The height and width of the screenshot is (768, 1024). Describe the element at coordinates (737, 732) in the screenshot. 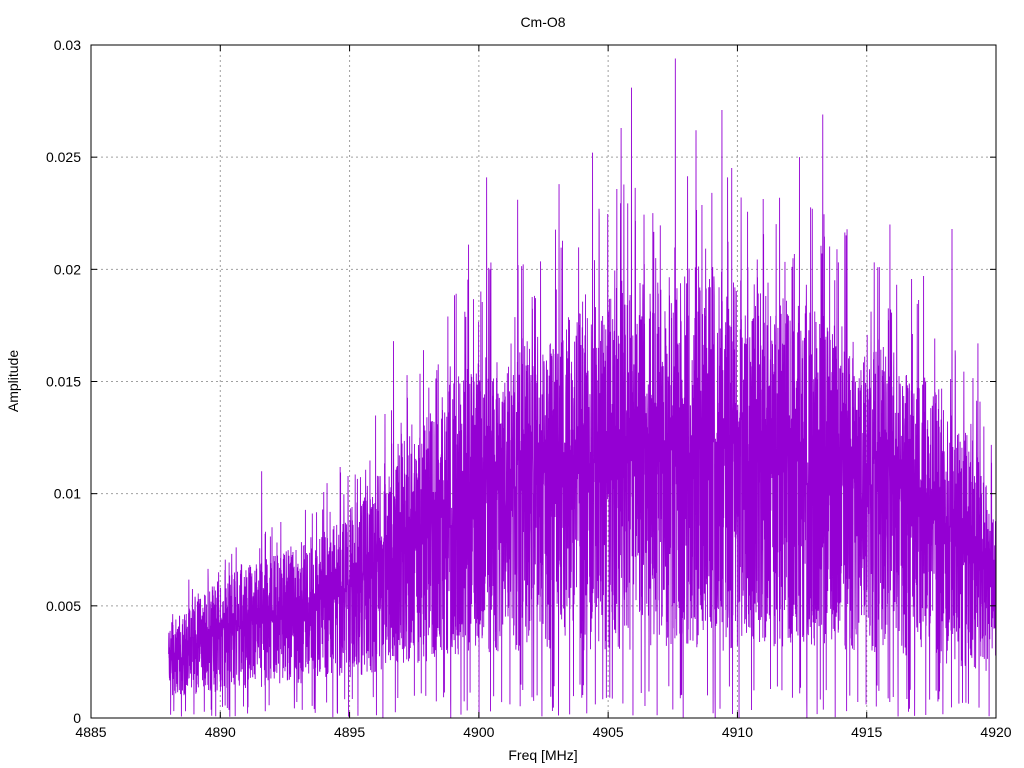

I see `x-tick-label: 4910` at that location.